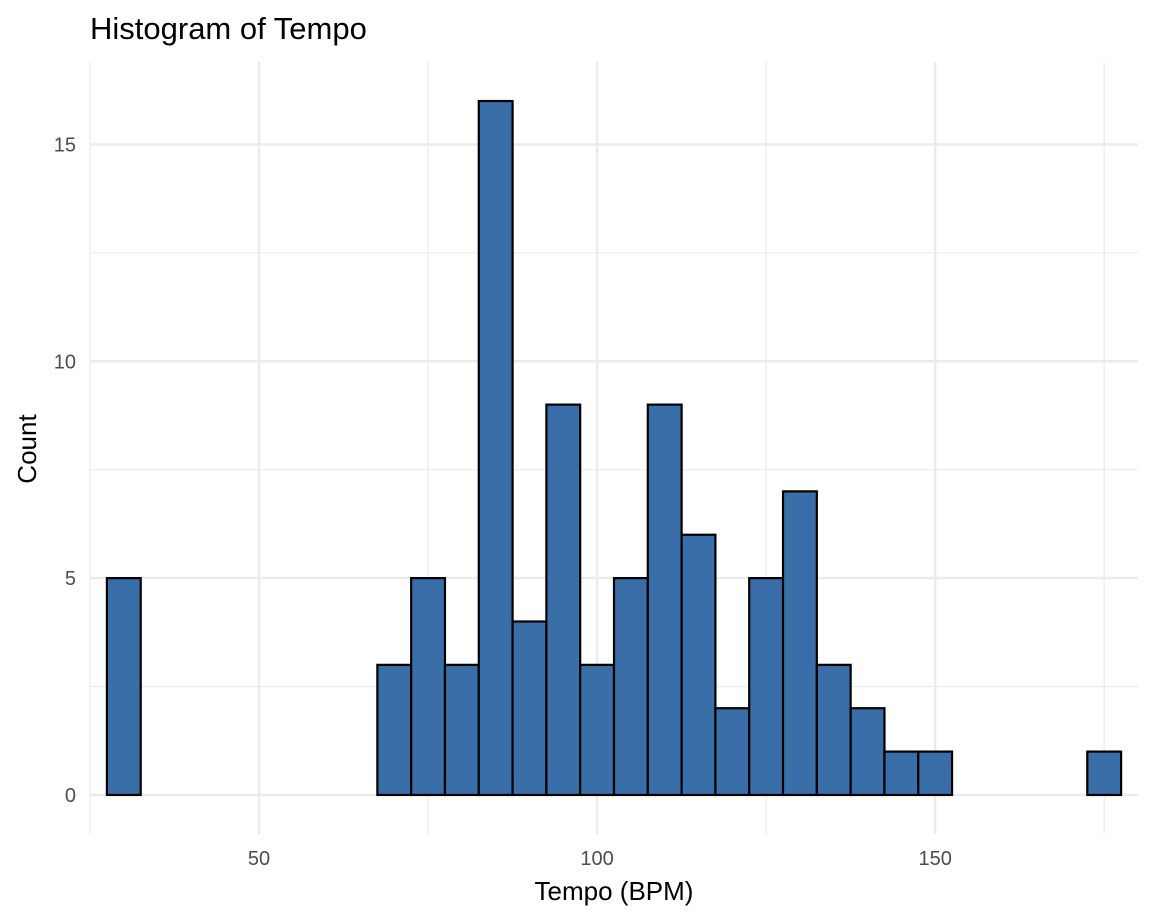 Image resolution: width=1152 pixels, height=921 pixels. Describe the element at coordinates (65, 470) in the screenshot. I see `y-axis-ticks: 0 5 10 15` at that location.